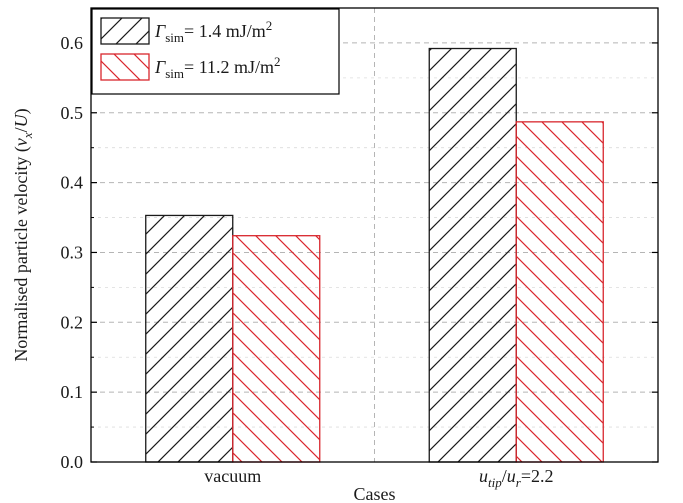 This screenshot has width=683, height=503. What do you see at coordinates (72, 113) in the screenshot?
I see `y-tick-label: 0.5` at bounding box center [72, 113].